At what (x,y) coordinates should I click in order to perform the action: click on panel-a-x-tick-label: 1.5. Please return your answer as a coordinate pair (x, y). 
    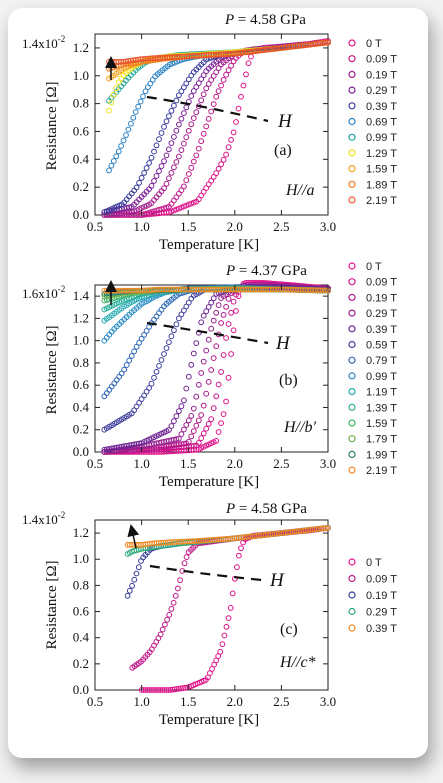
    Looking at the image, I should click on (188, 226).